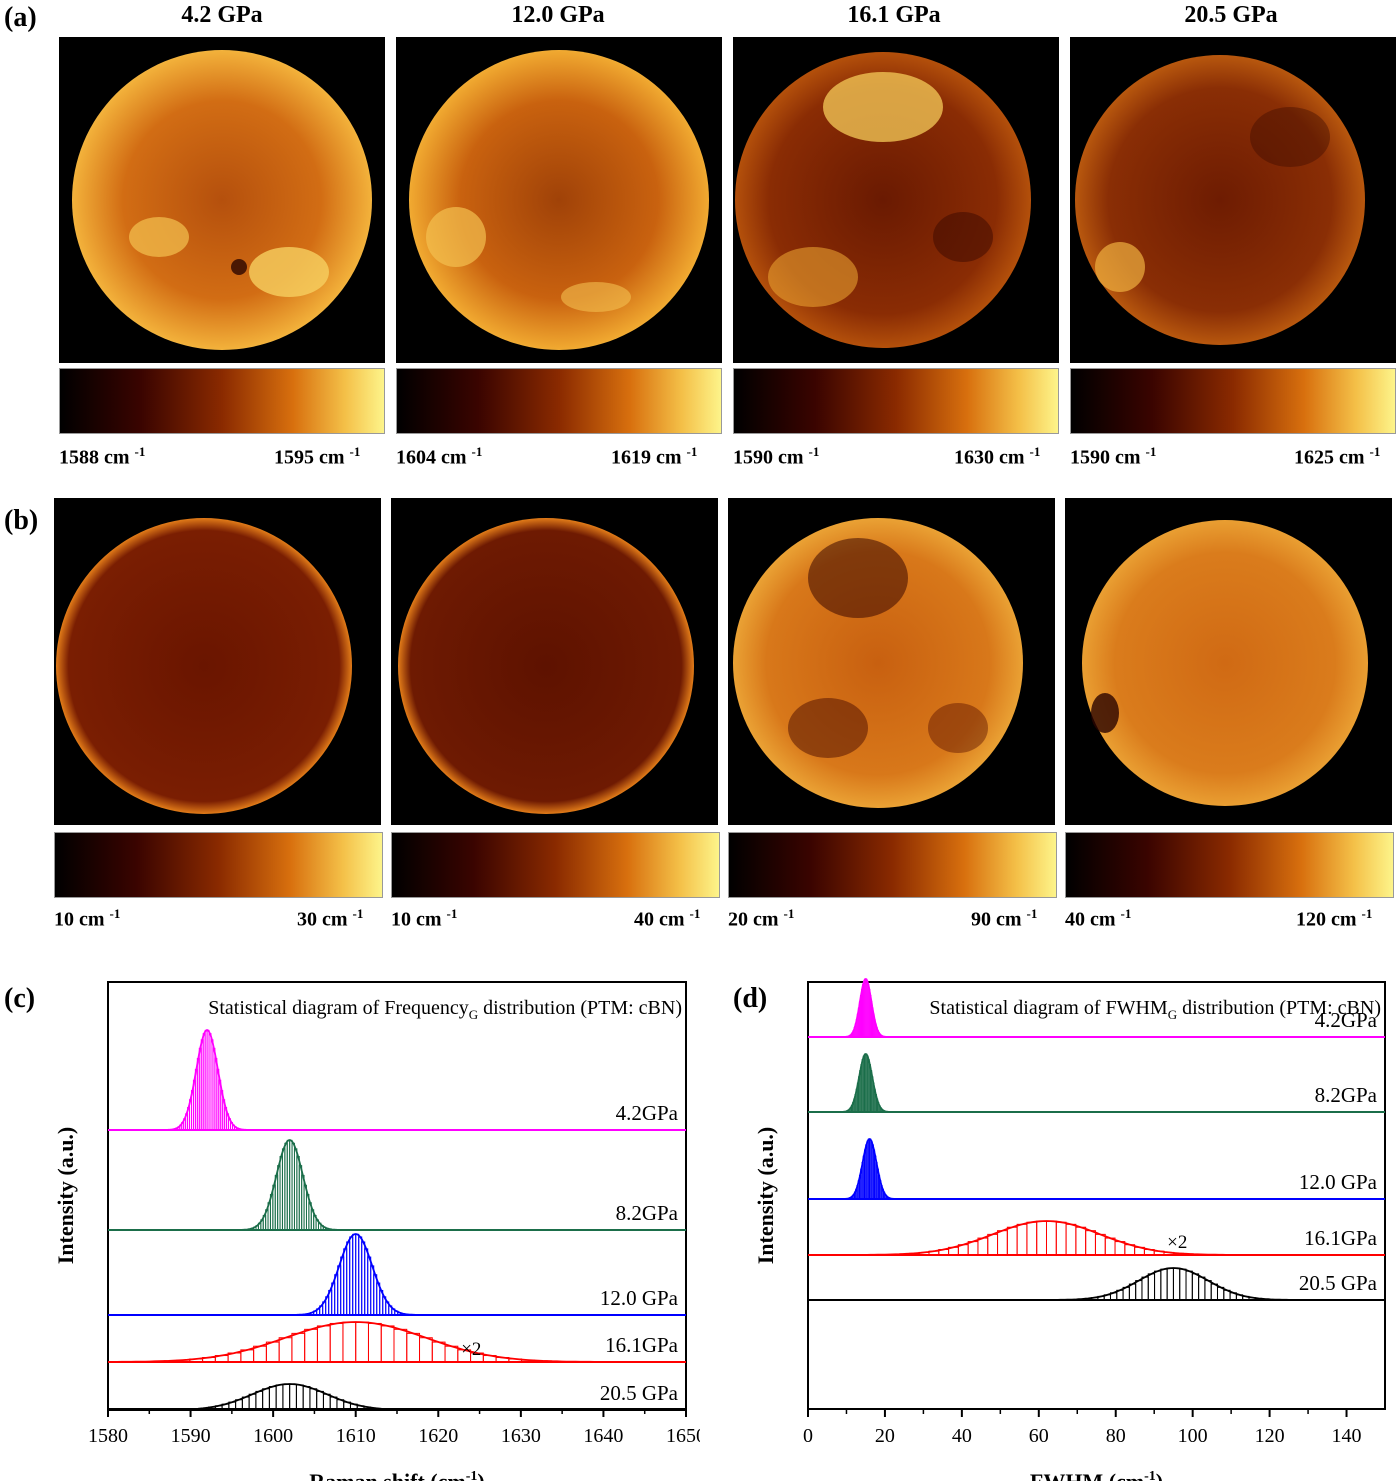 The image size is (1400, 1481). Describe the element at coordinates (1193, 1436) in the screenshot. I see `x-tick-label: 100` at that location.